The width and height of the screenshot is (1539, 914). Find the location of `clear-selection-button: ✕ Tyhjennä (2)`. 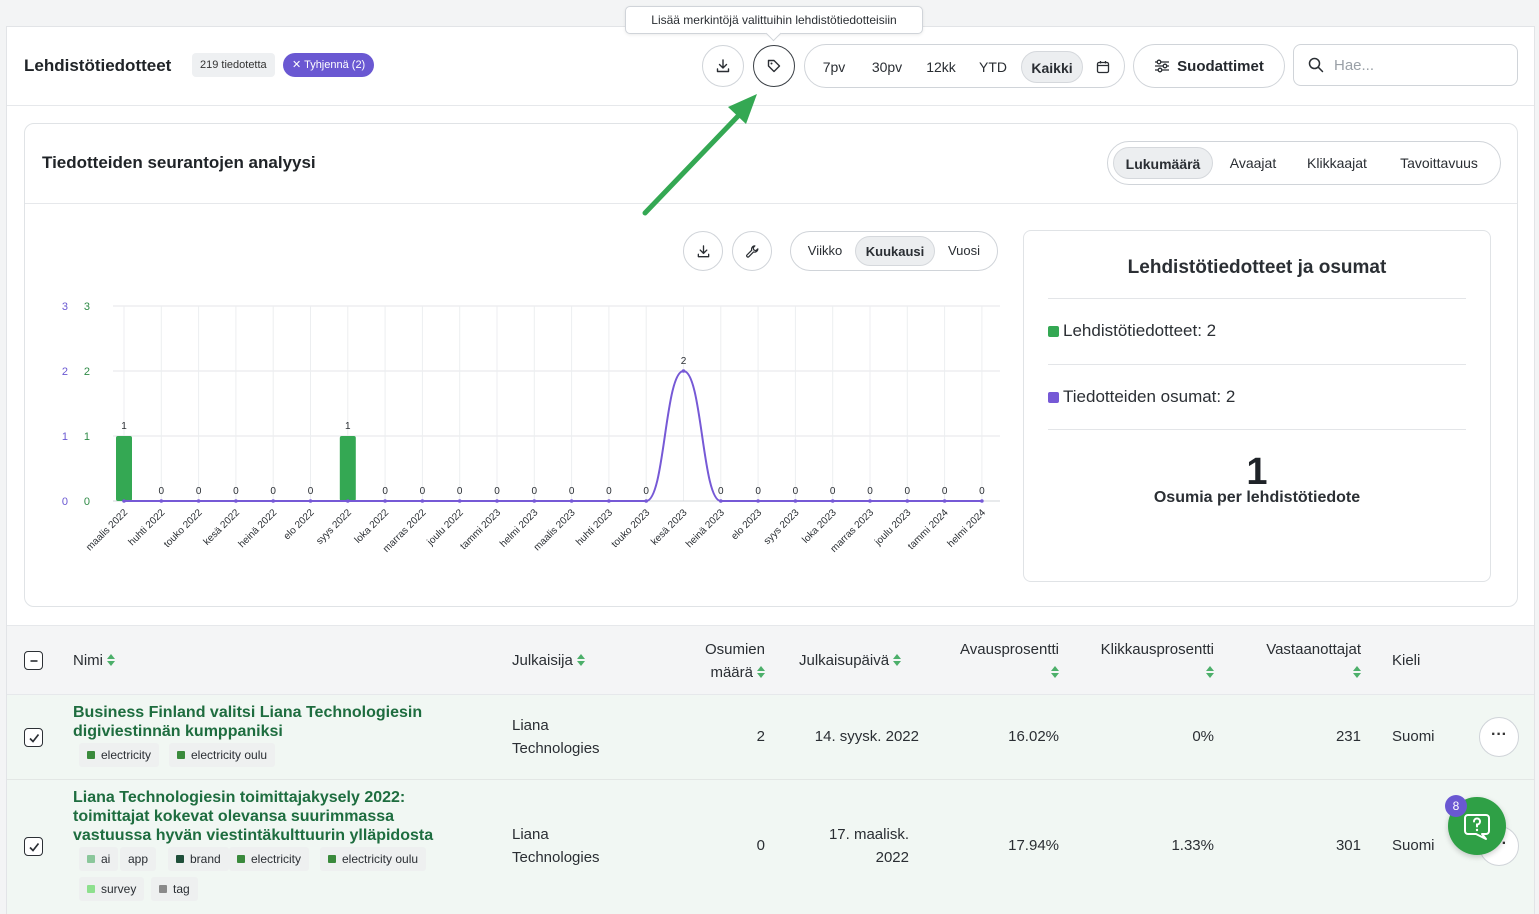

clear-selection-button: ✕ Tyhjennä (2) is located at coordinates (329, 65).